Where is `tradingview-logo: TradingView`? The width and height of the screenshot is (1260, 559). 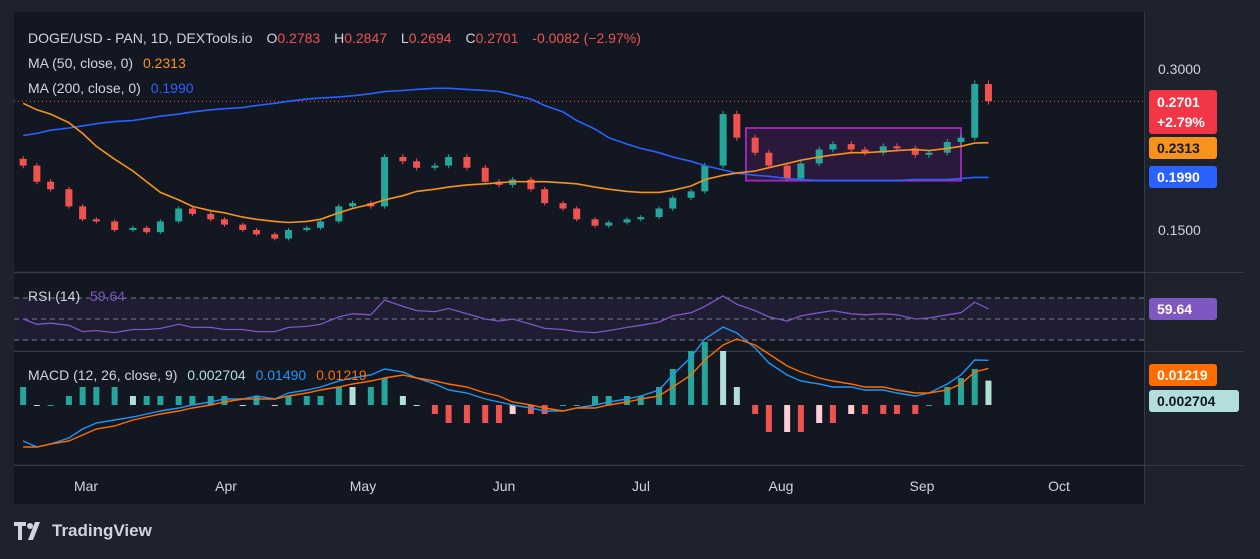 tradingview-logo: TradingView is located at coordinates (83, 531).